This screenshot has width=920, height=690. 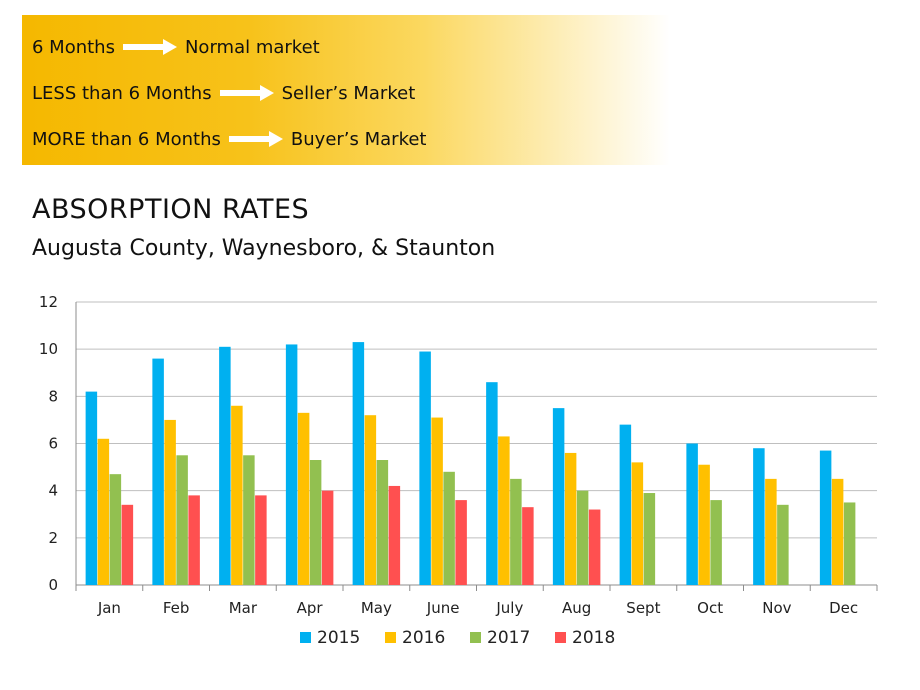 What do you see at coordinates (593, 638) in the screenshot?
I see `legend-label-2018: 2018` at bounding box center [593, 638].